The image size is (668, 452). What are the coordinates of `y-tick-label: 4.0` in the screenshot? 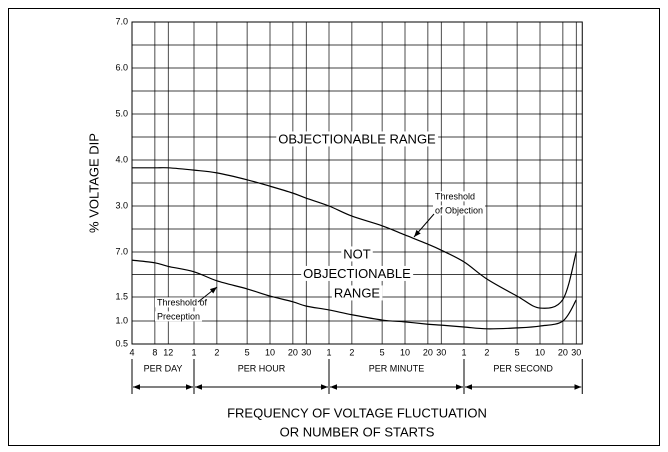 It's located at (121, 159).